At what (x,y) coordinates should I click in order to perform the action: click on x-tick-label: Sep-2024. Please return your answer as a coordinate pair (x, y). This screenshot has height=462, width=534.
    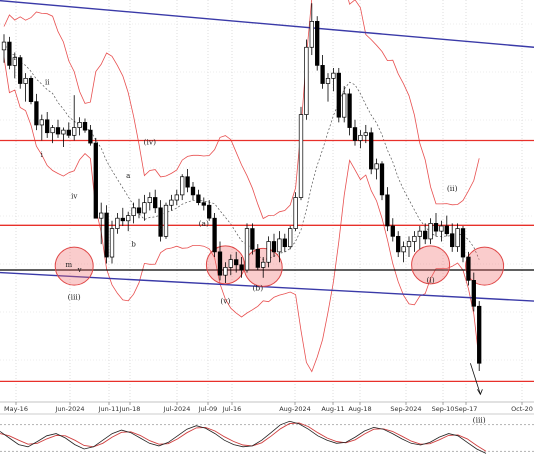
    Looking at the image, I should click on (405, 409).